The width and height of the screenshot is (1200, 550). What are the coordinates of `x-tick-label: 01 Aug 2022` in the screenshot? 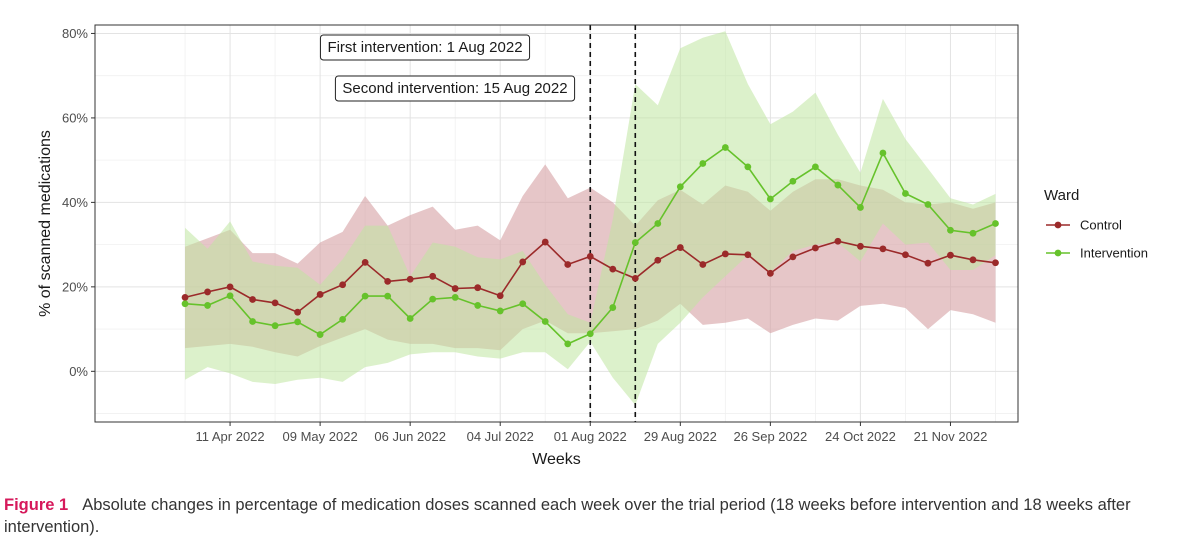 It's located at (590, 436).